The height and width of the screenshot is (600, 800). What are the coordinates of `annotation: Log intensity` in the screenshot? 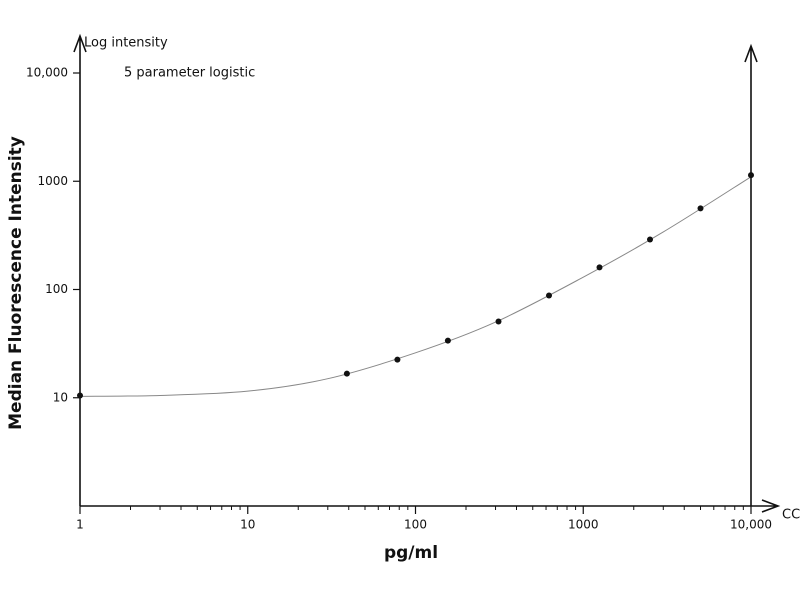 It's located at (126, 43).